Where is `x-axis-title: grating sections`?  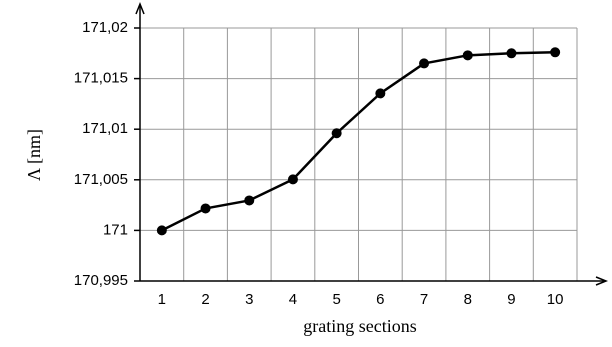 x-axis-title: grating sections is located at coordinates (359, 326).